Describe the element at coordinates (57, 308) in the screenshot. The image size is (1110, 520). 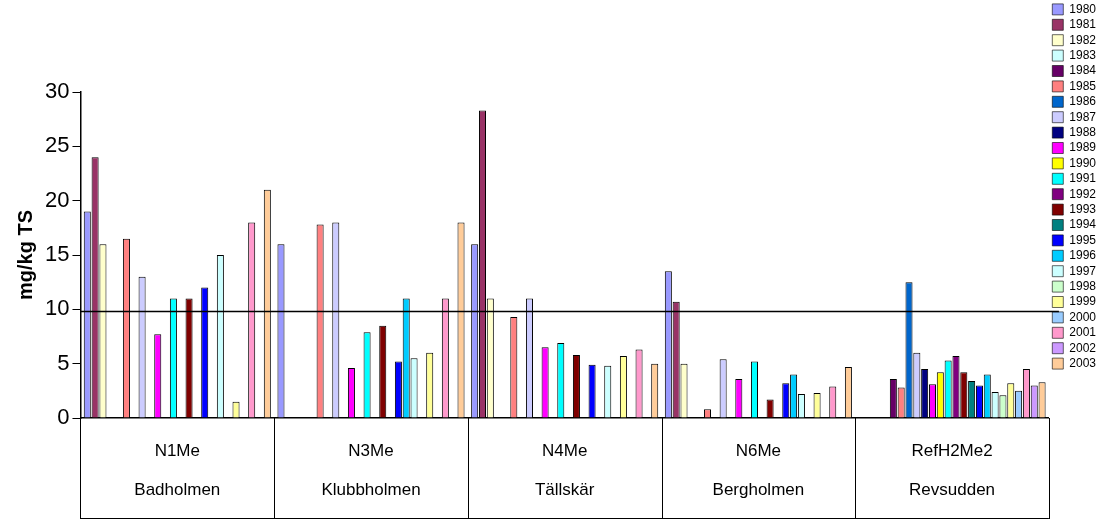
I see `y-tick-label: 10` at that location.